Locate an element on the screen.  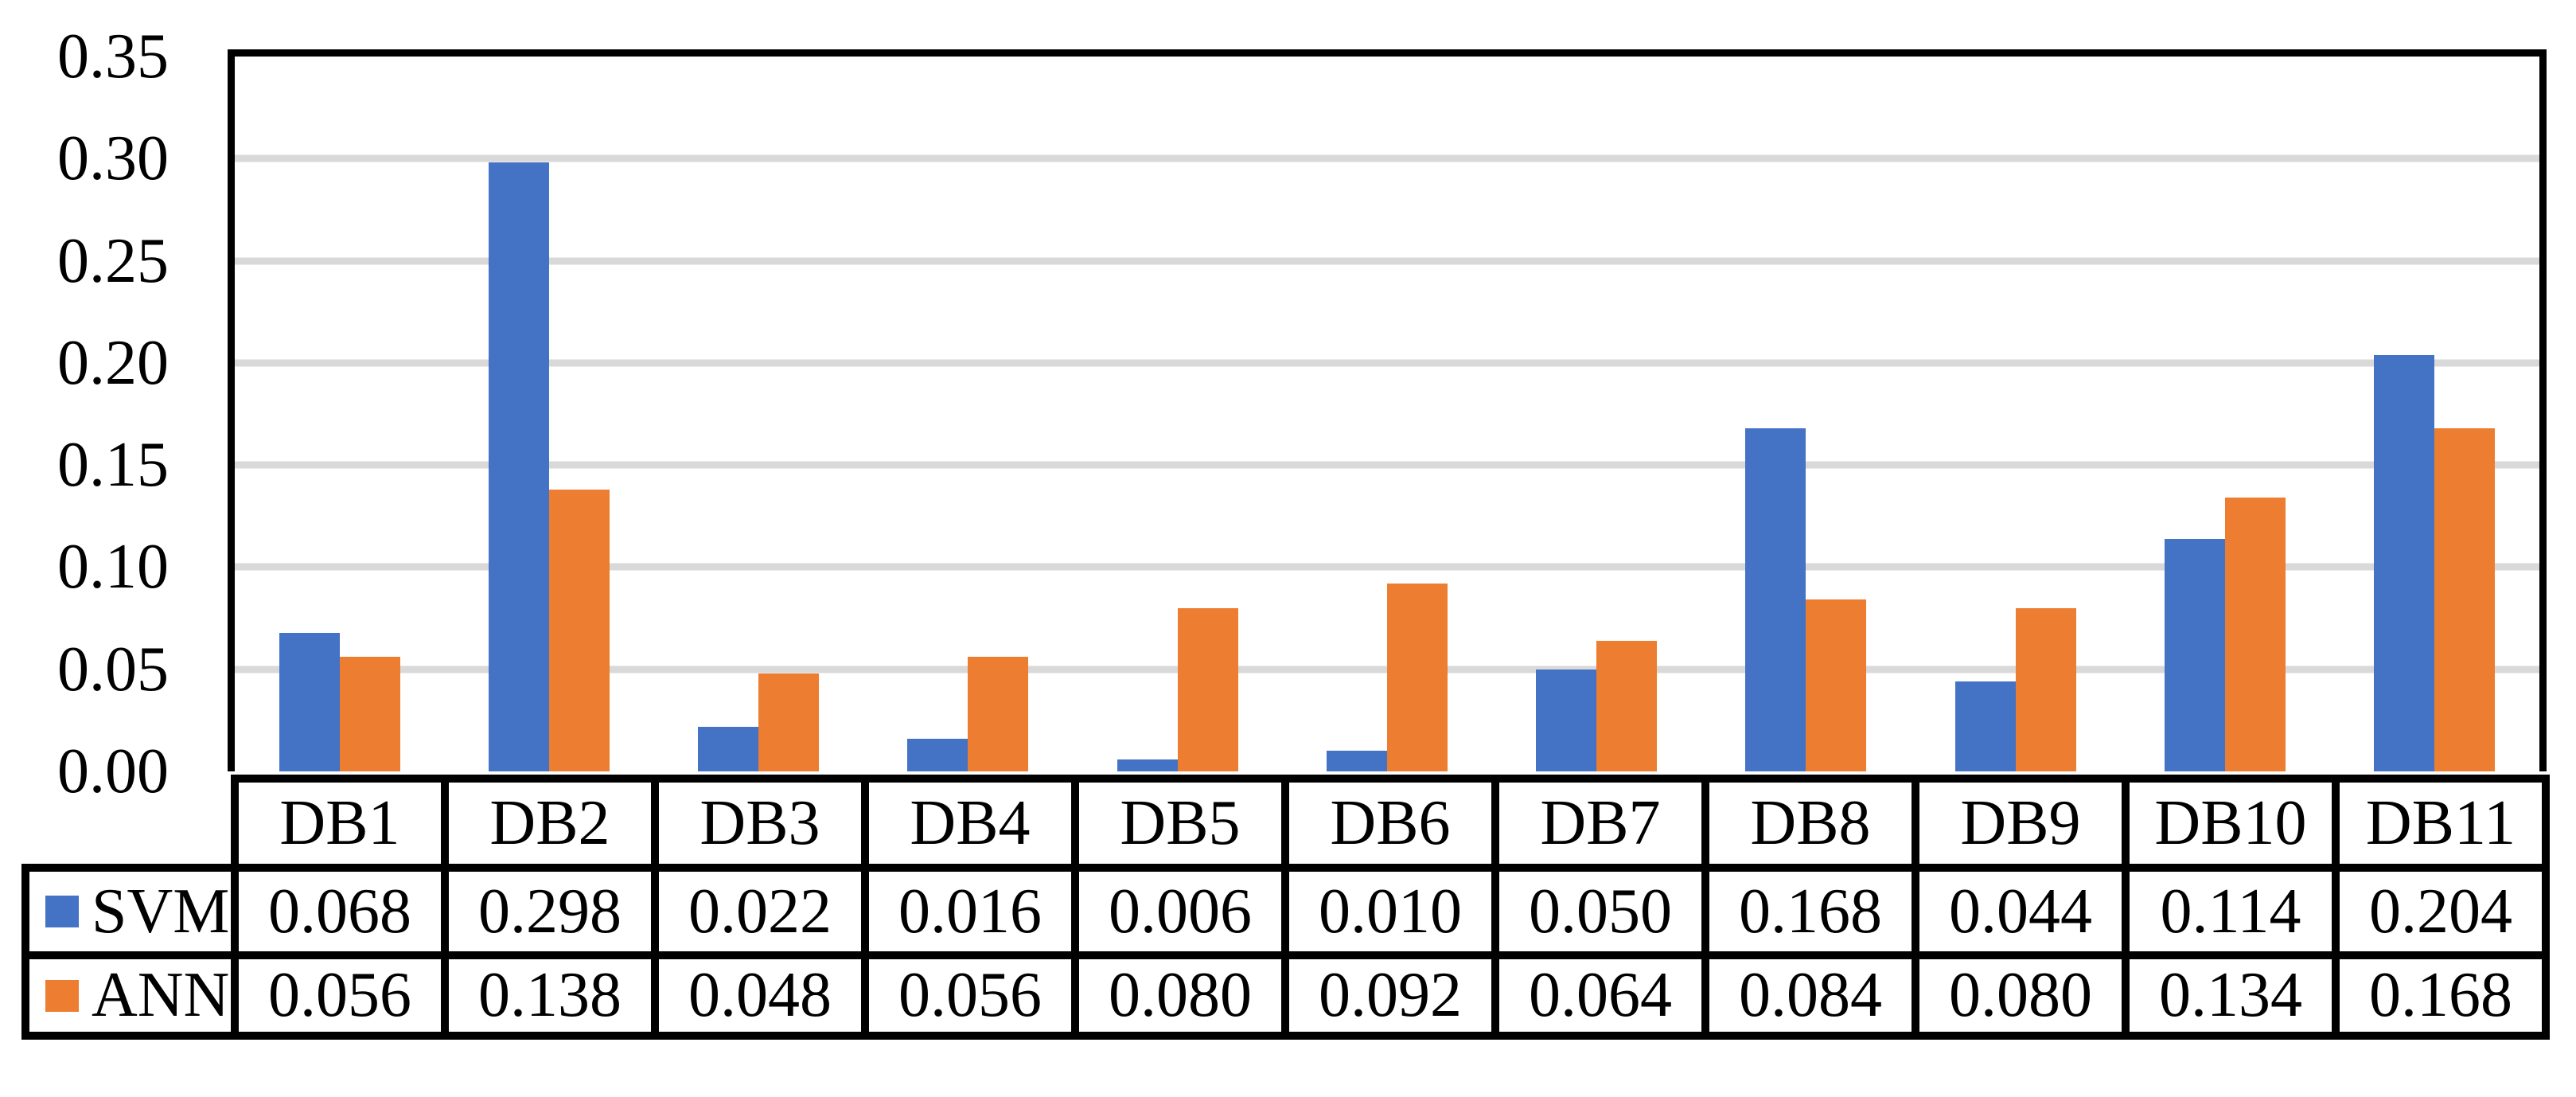
y-axis-tick-label: 0.30 is located at coordinates (113, 158).